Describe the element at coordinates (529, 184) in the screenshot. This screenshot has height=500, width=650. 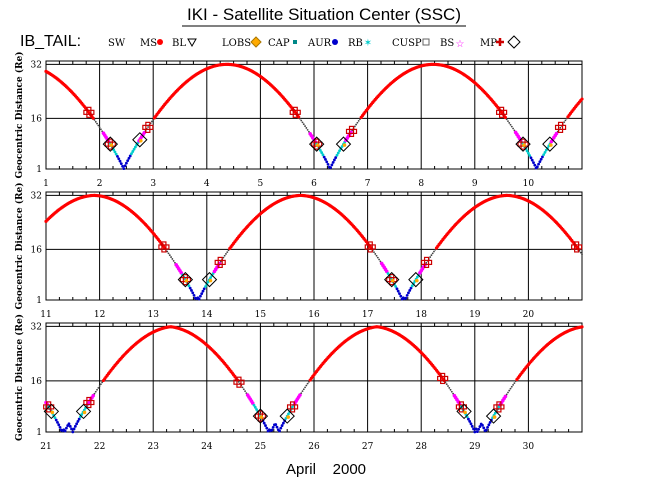
I see `x-tick-label: 10` at that location.